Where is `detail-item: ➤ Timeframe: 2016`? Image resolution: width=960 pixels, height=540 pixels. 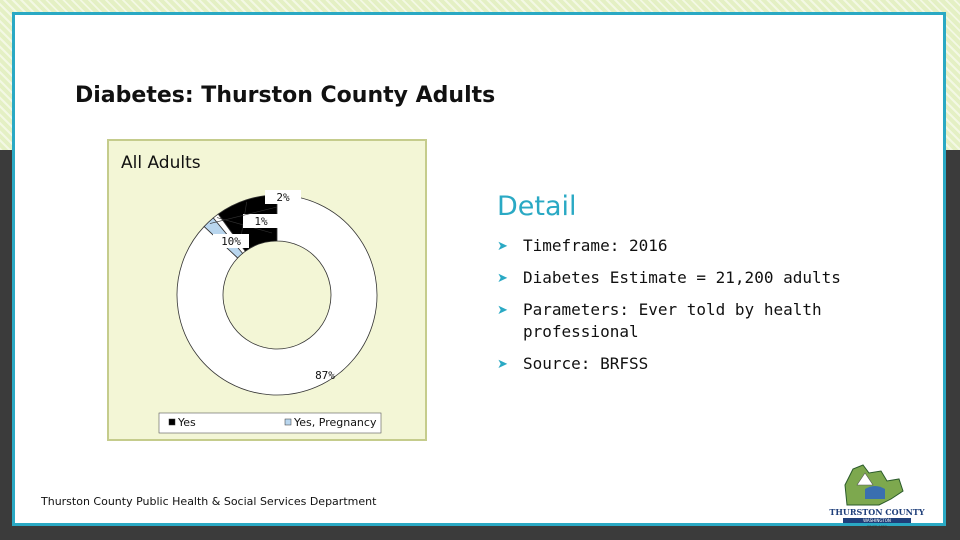
detail-item: ➤ Timeframe: 2016 is located at coordinates (697, 246).